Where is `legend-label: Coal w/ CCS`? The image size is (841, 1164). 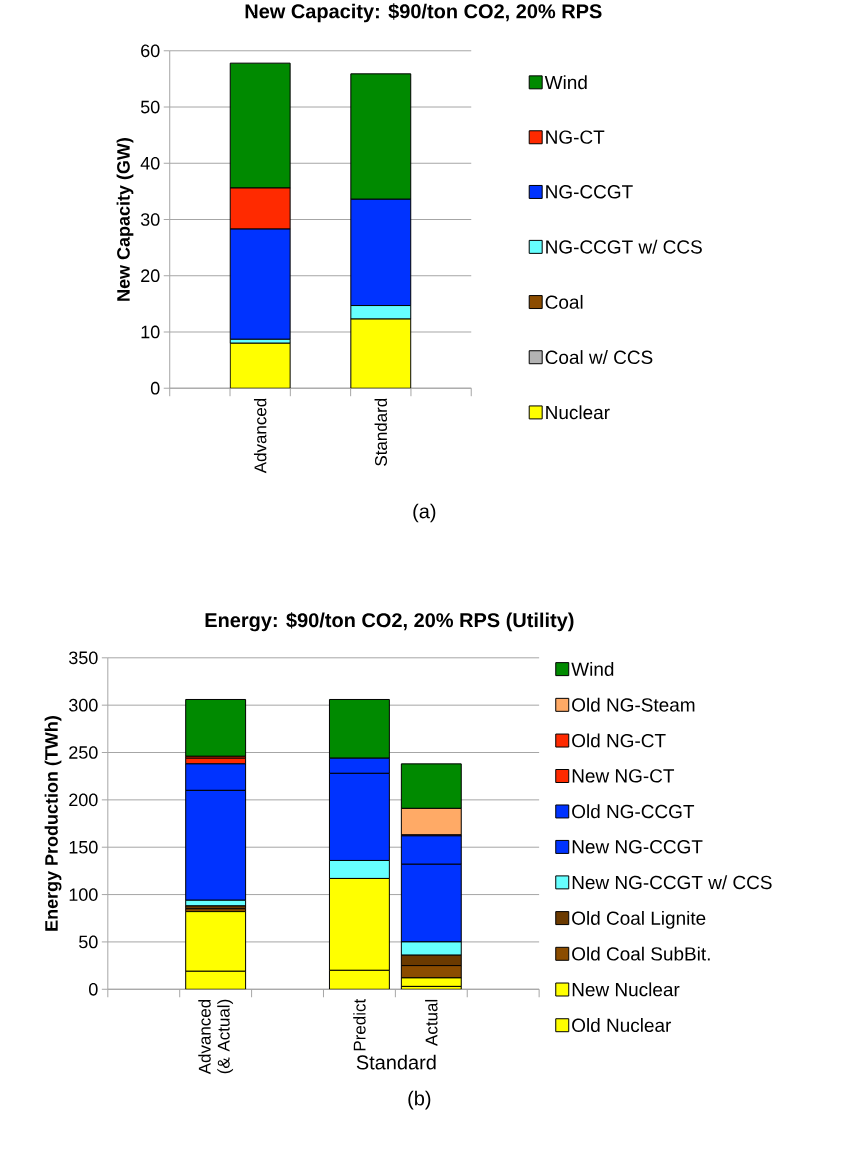
legend-label: Coal w/ CCS is located at coordinates (599, 357).